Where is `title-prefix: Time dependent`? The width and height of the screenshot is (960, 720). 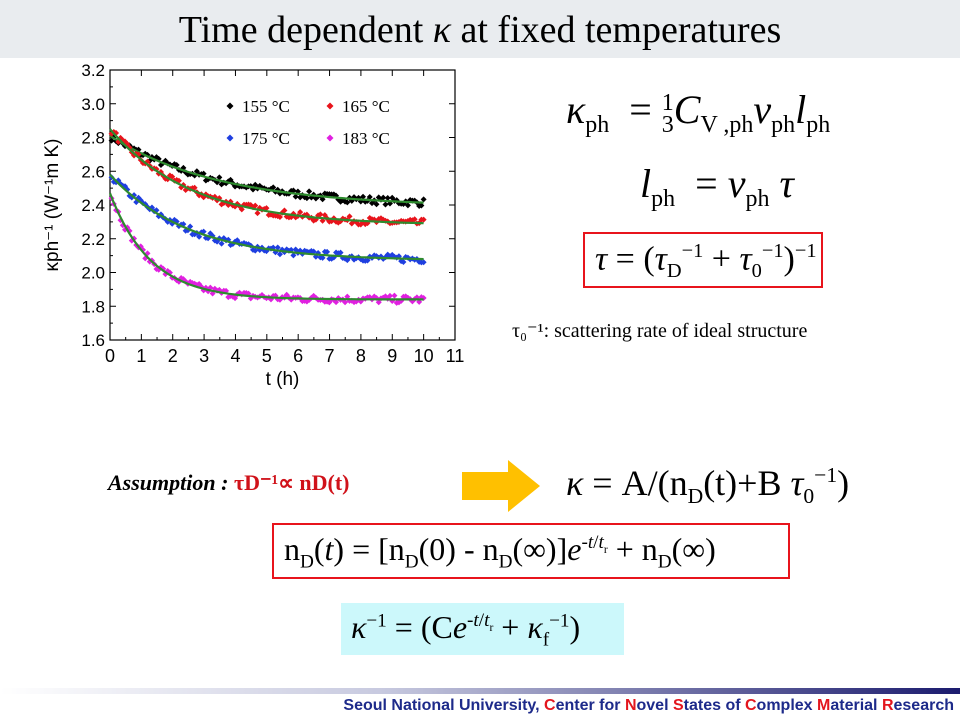
title-prefix: Time dependent is located at coordinates (301, 30).